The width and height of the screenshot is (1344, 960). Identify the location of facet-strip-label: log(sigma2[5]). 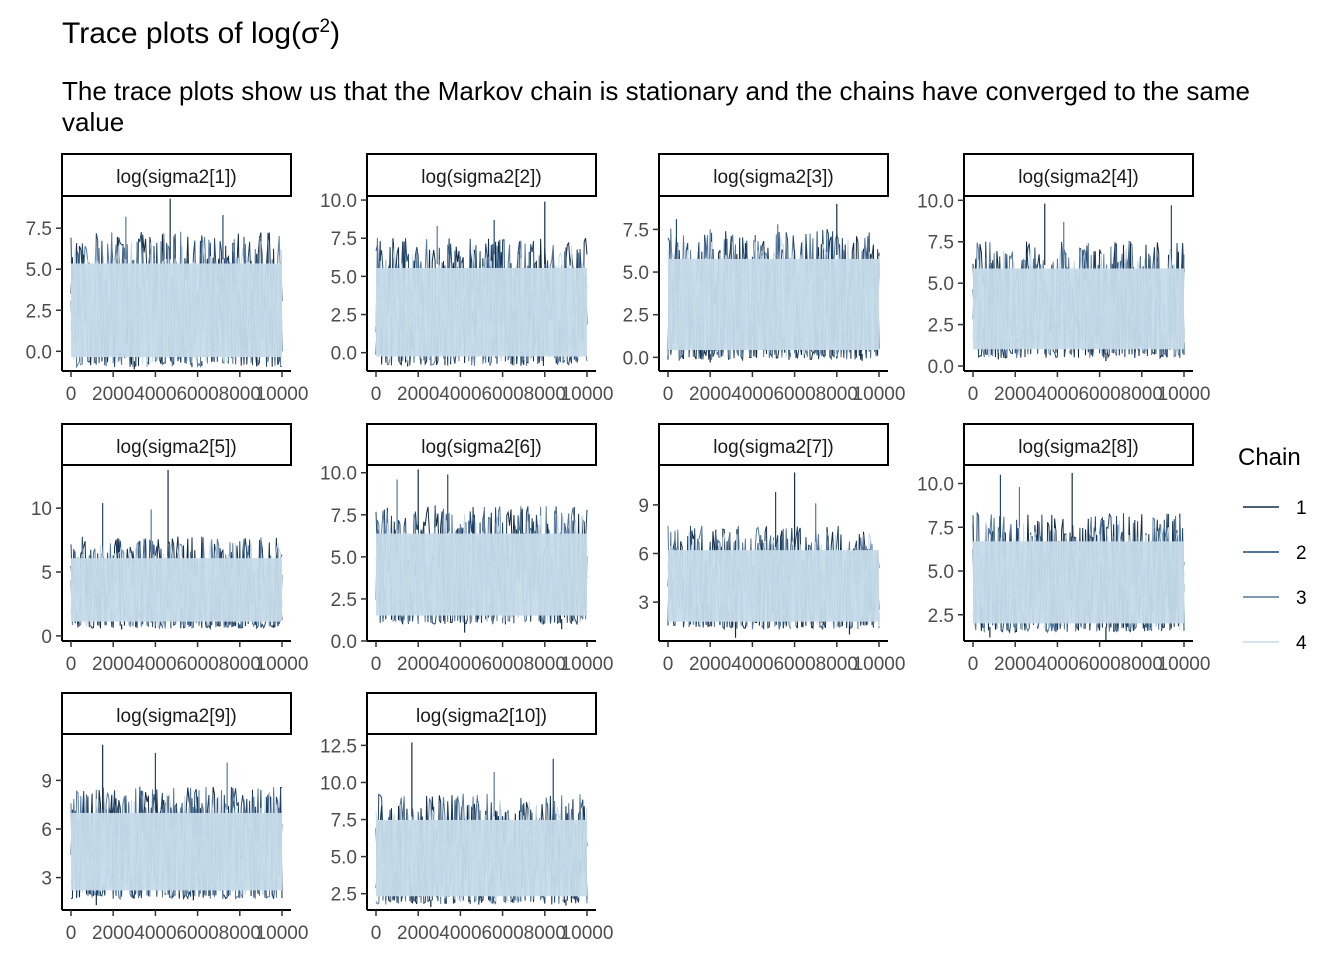
(176, 447).